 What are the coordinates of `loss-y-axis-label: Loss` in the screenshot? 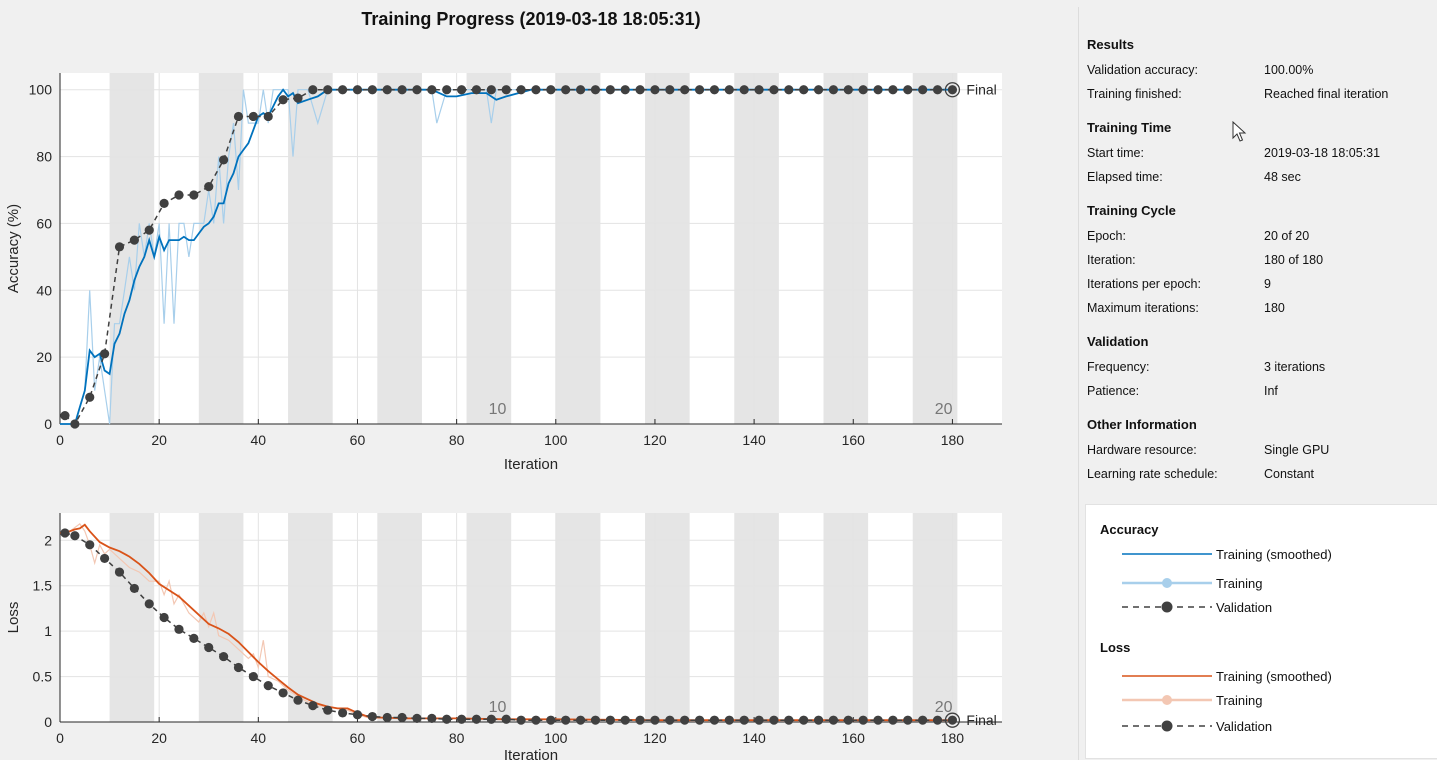 It's located at (13, 618).